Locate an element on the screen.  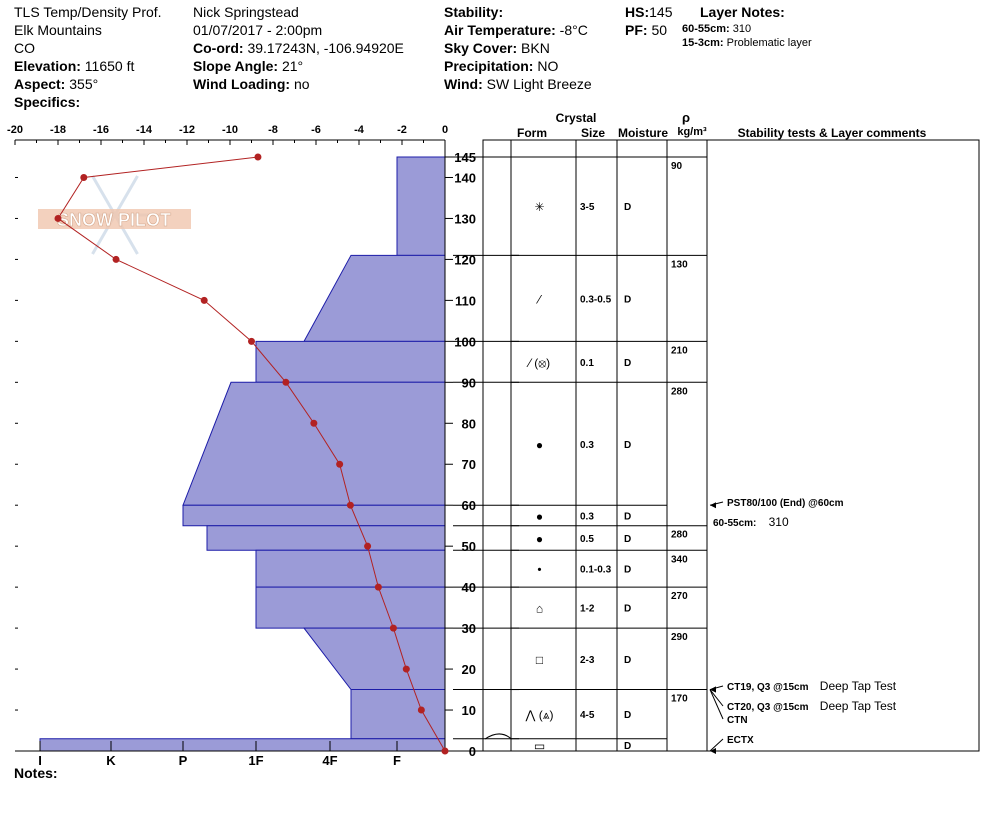
crystal-form-symbol: ⁄ is located at coordinates (538, 299).